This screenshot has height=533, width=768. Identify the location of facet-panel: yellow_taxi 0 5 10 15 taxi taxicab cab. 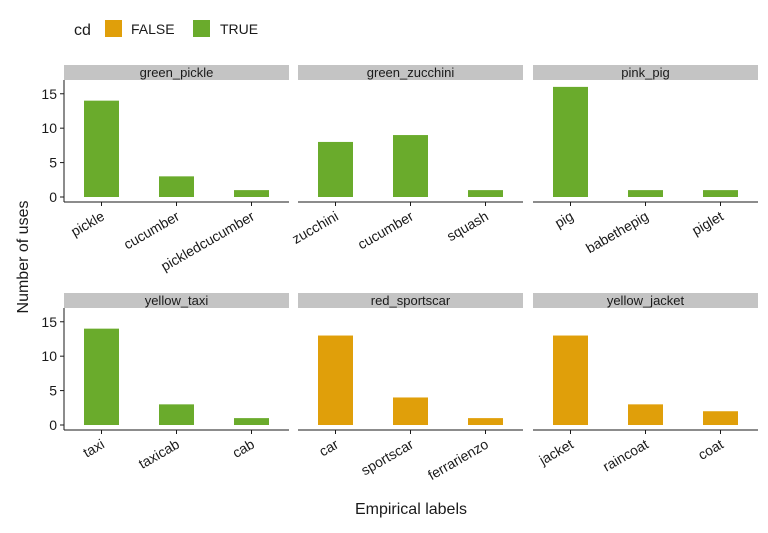
(165, 382).